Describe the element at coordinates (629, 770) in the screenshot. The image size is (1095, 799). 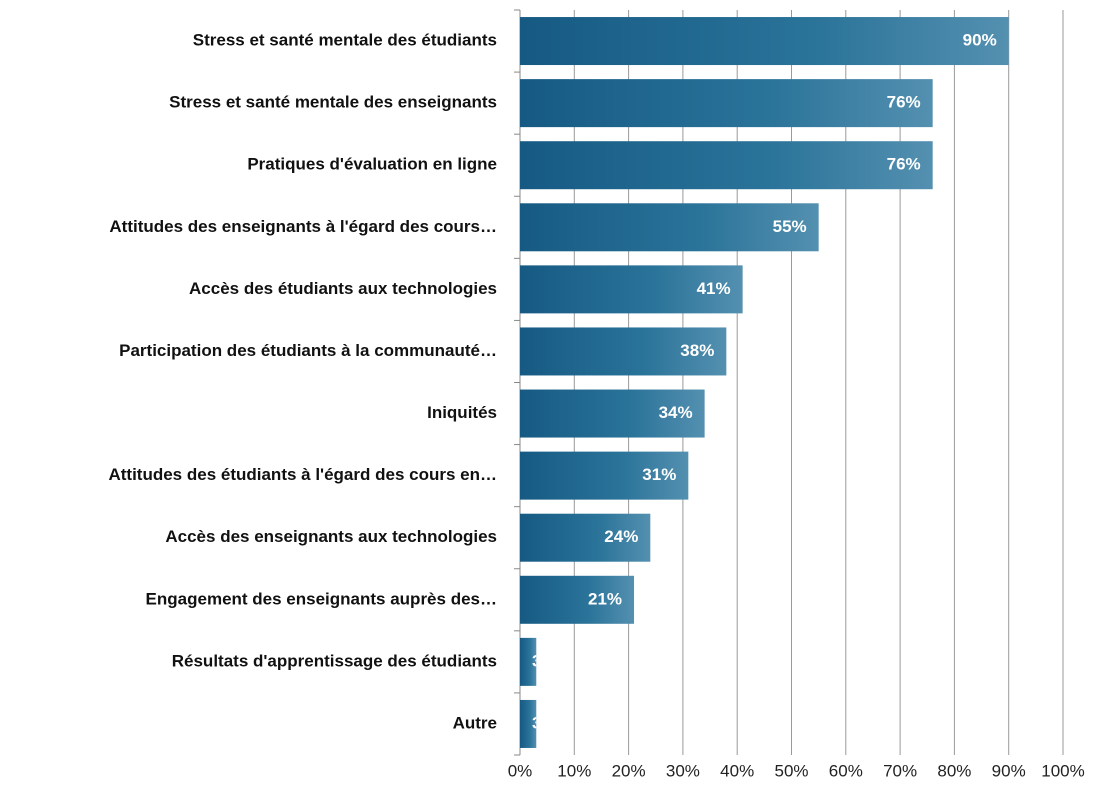
I see `x-tick-label: 20%` at that location.